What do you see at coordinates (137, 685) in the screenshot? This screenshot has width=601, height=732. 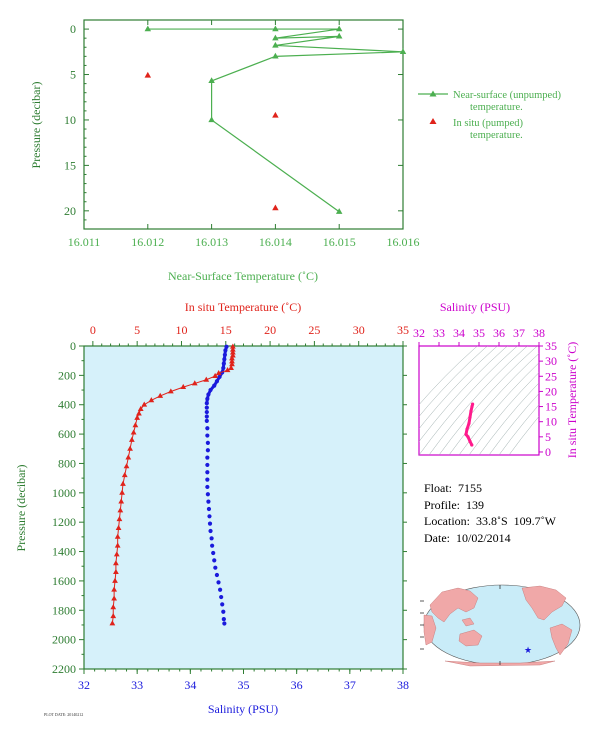 I see `main-bottom-tick-label: 33` at bounding box center [137, 685].